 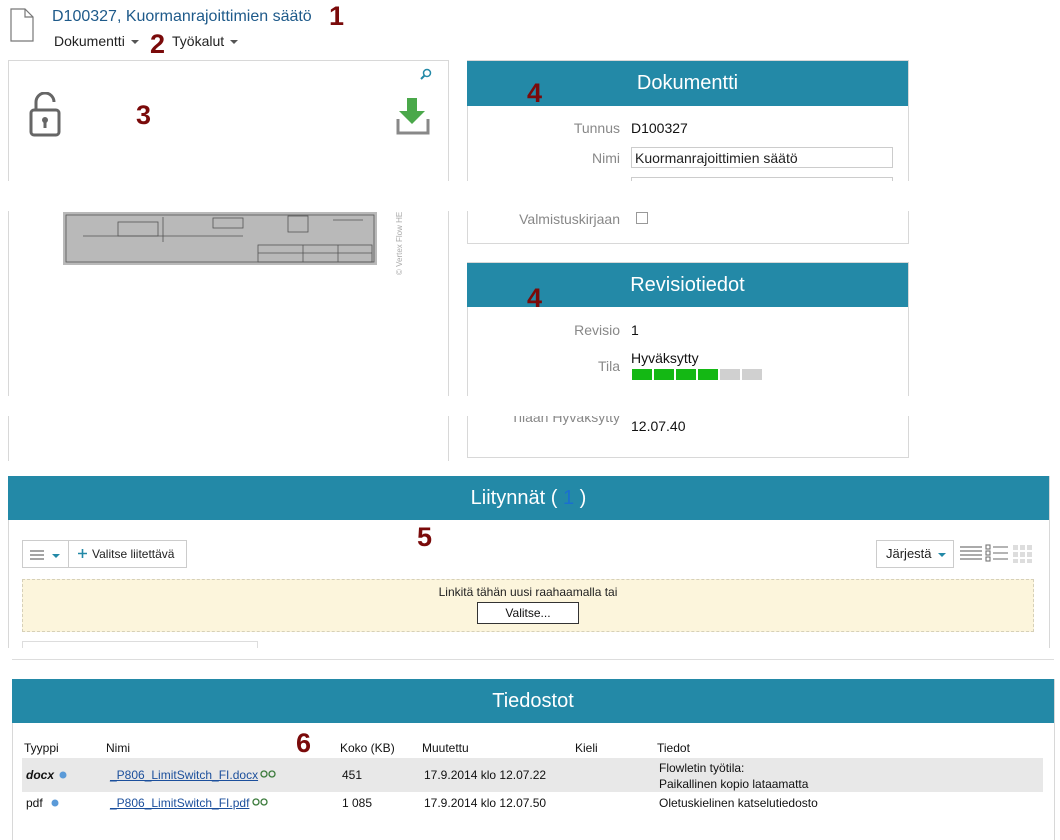 What do you see at coordinates (357, 803) in the screenshot?
I see `file-size: 1 085` at bounding box center [357, 803].